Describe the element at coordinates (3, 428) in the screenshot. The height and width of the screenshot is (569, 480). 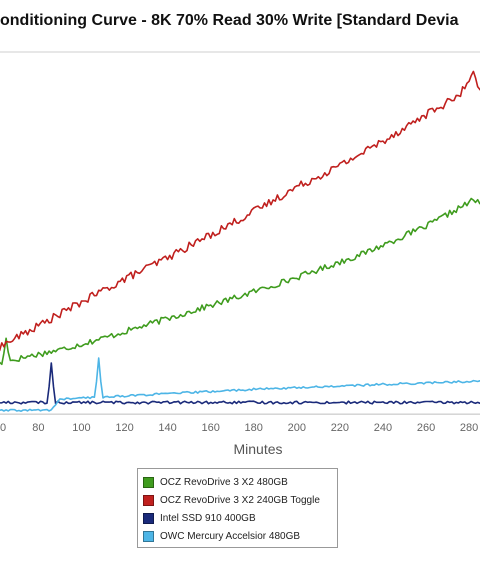
I see `x-tick-label: 0` at that location.